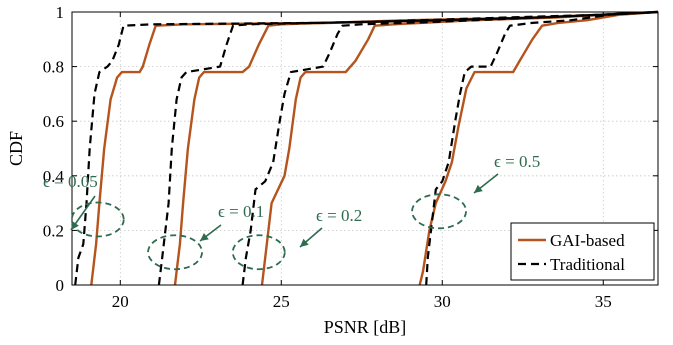 Image resolution: width=673 pixels, height=345 pixels. What do you see at coordinates (281, 301) in the screenshot?
I see `x-tick-label: 25` at bounding box center [281, 301].